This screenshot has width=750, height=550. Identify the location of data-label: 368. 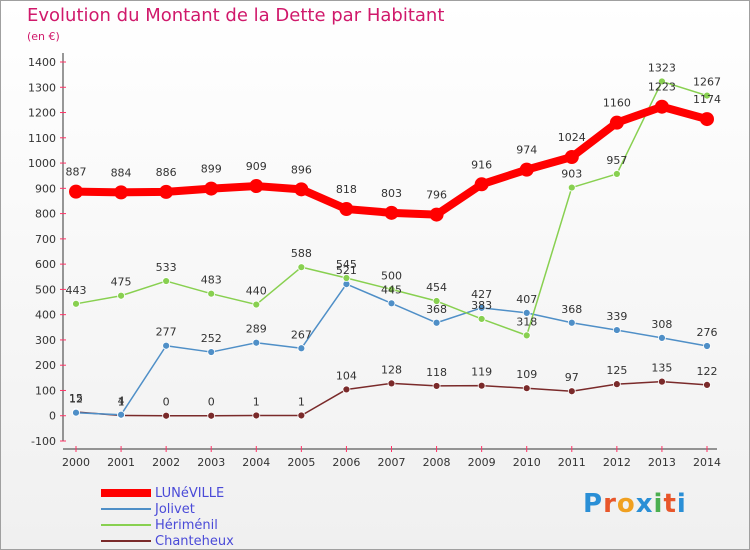
(436, 309).